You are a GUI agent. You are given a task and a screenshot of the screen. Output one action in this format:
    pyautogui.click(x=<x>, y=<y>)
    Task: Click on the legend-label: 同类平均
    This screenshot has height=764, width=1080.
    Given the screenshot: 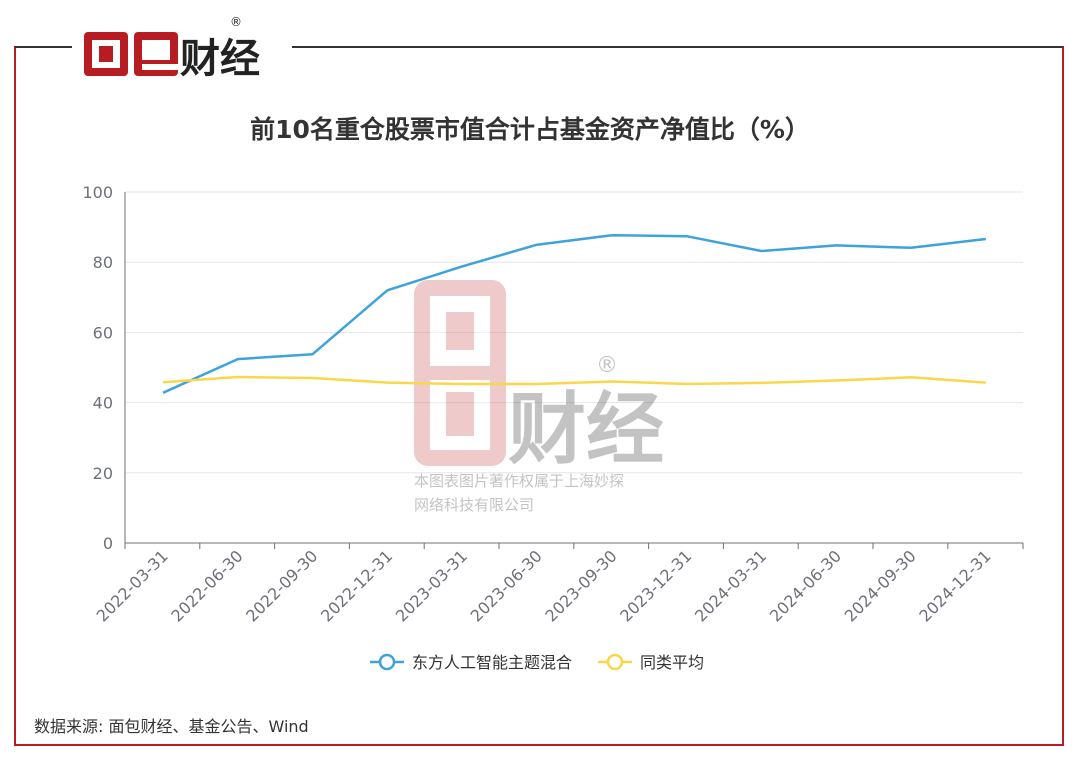 What is the action you would take?
    pyautogui.click(x=672, y=662)
    